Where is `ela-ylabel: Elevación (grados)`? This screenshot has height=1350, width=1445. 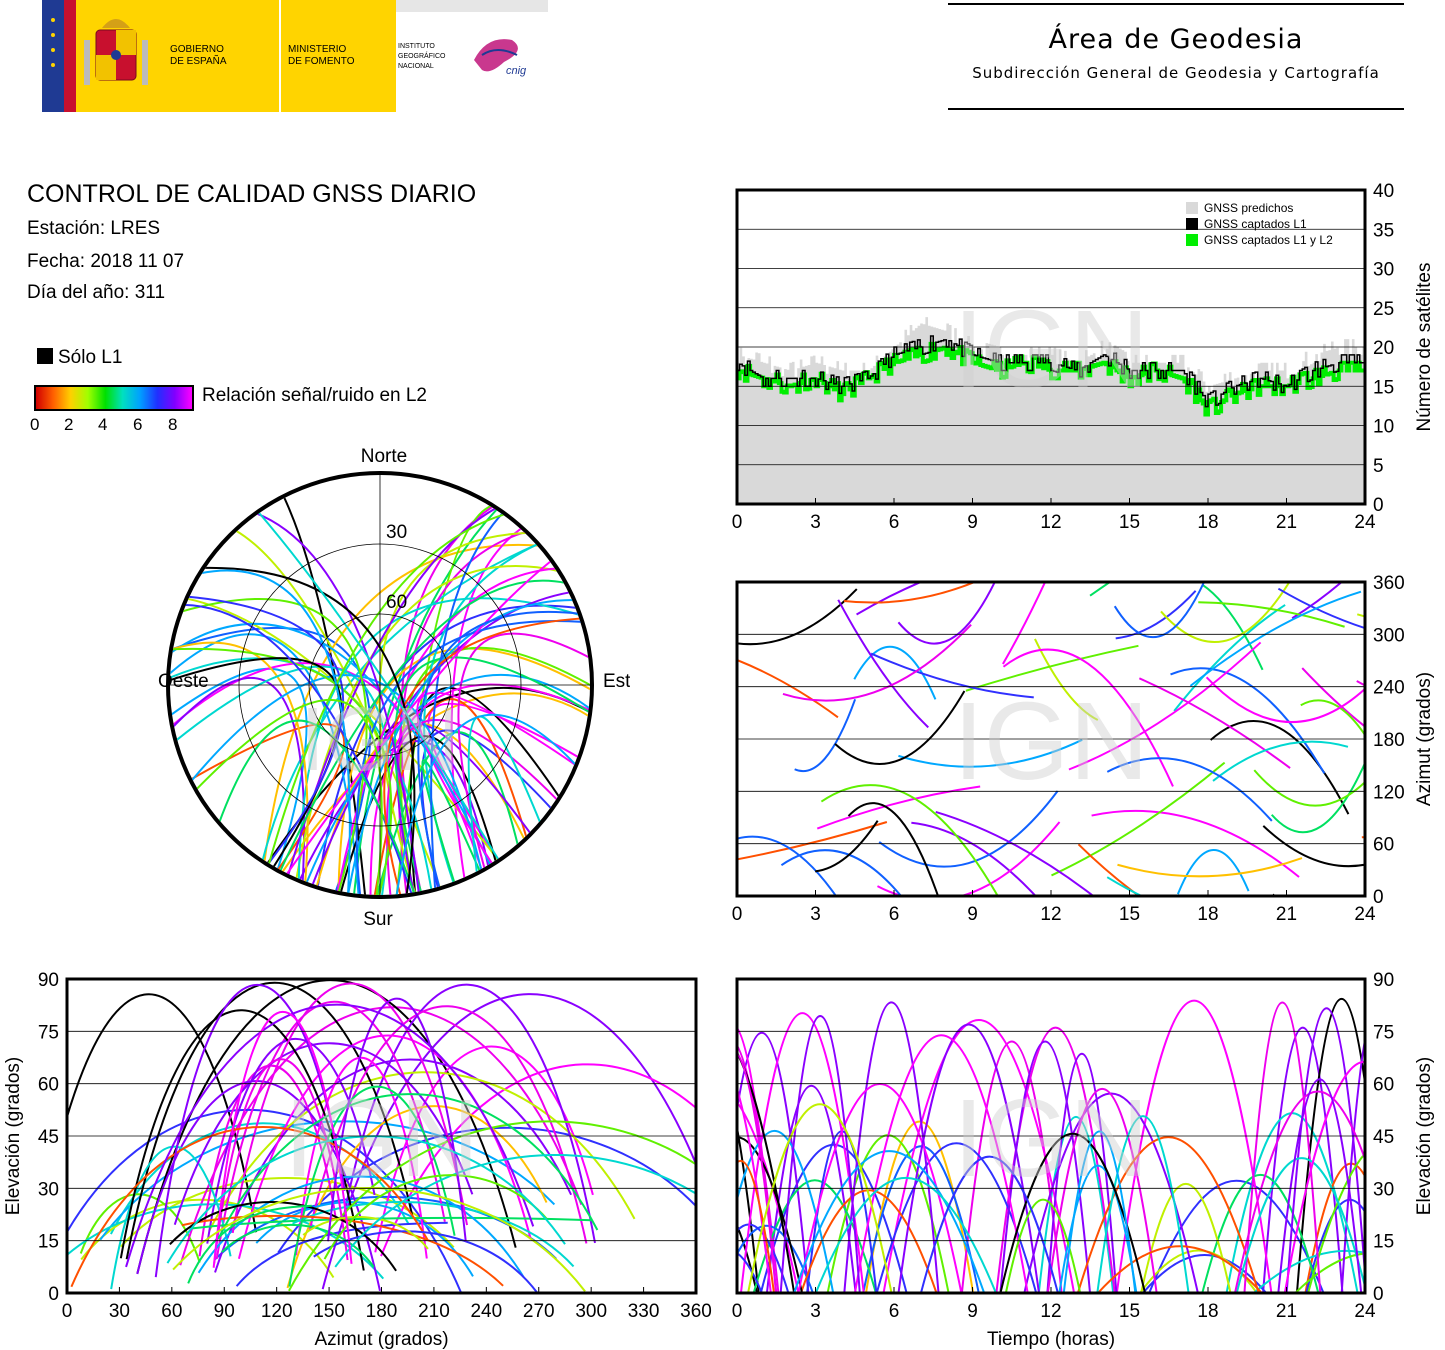 ela-ylabel: Elevación (grados) is located at coordinates (13, 1136).